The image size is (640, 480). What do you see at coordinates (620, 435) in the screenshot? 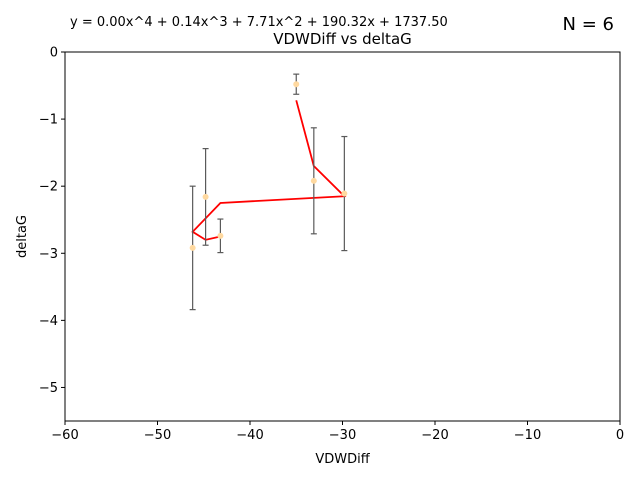
I see `x-tick-label: 0` at bounding box center [620, 435].